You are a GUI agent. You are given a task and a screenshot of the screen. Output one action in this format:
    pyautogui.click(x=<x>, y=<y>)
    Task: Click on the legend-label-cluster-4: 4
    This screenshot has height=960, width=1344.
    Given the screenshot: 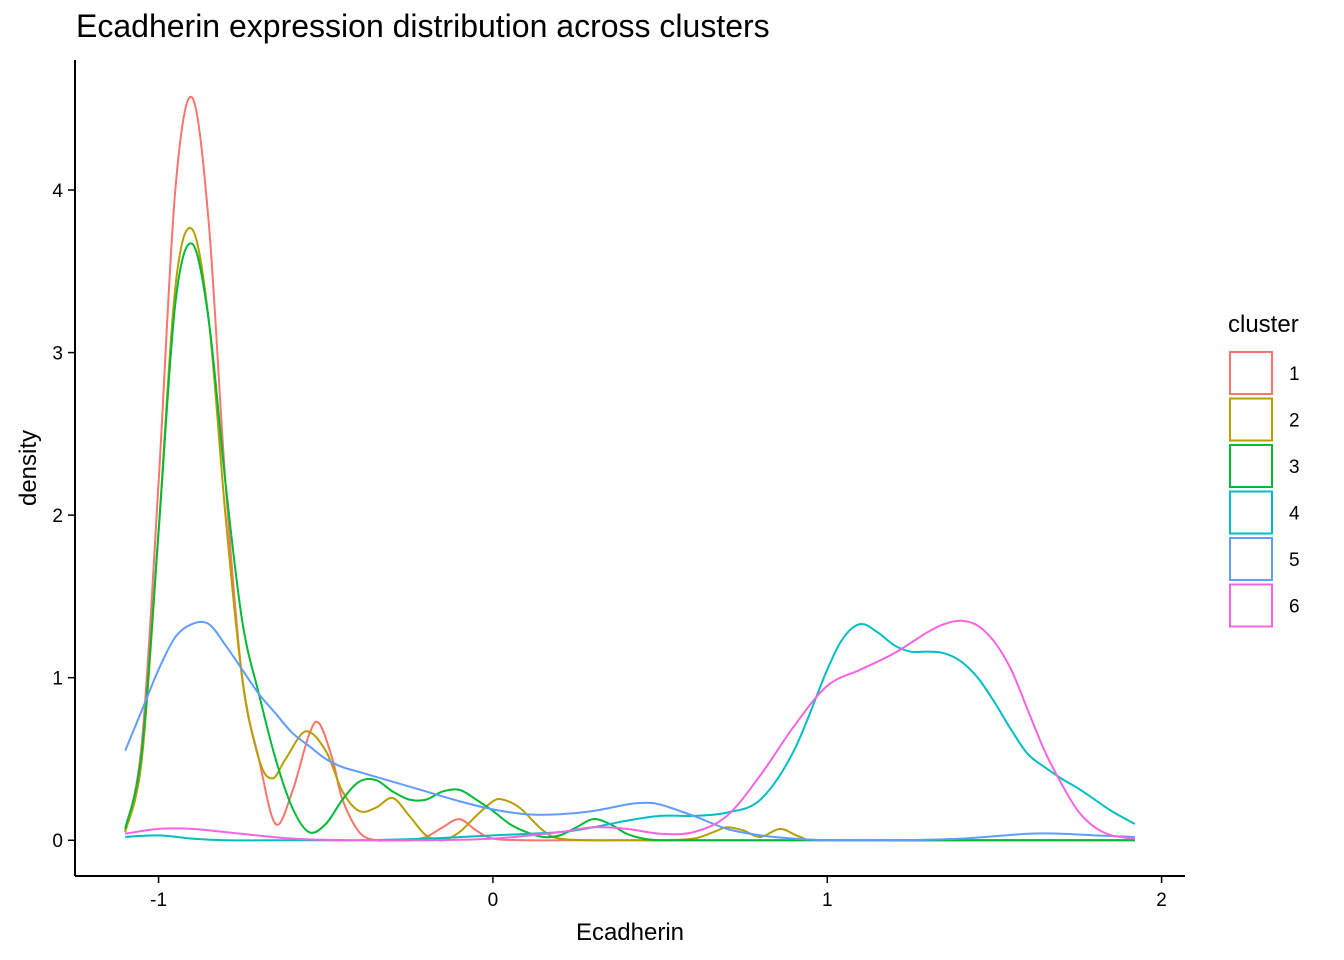 What is the action you would take?
    pyautogui.click(x=1294, y=514)
    